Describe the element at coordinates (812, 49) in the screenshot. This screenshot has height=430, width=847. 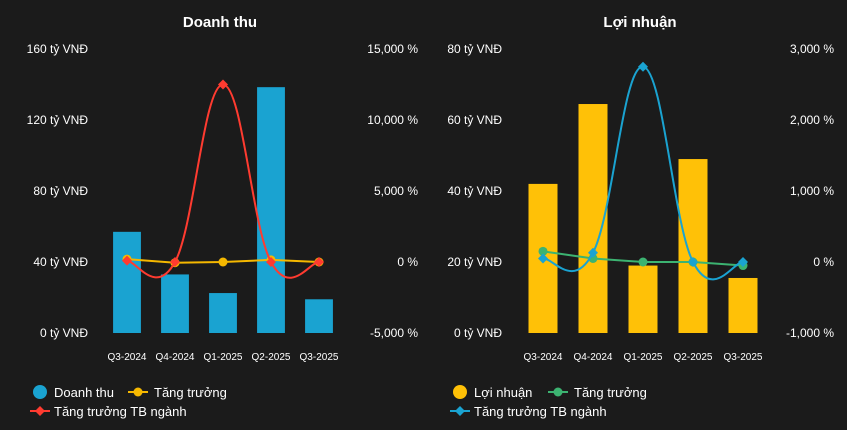
I see `y-right-tick-label: 3,000 %` at that location.